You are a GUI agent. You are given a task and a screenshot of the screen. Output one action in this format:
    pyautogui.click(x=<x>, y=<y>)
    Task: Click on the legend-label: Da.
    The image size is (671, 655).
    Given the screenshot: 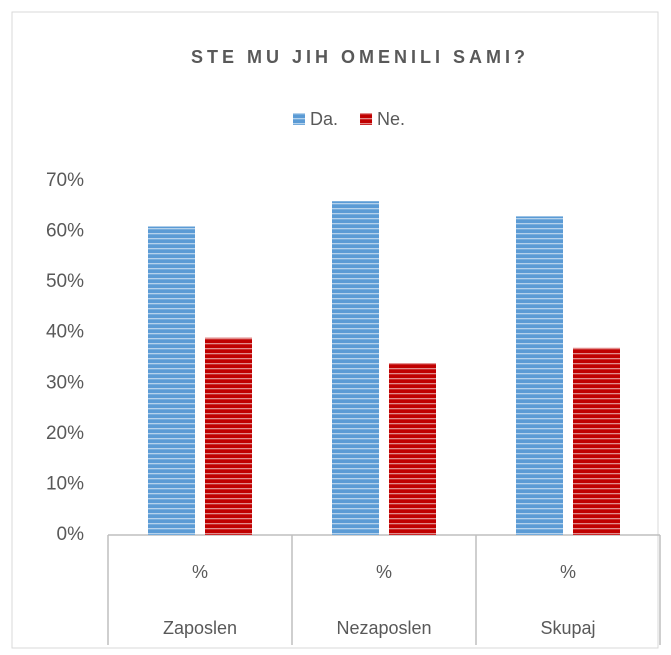 What is the action you would take?
    pyautogui.click(x=324, y=119)
    